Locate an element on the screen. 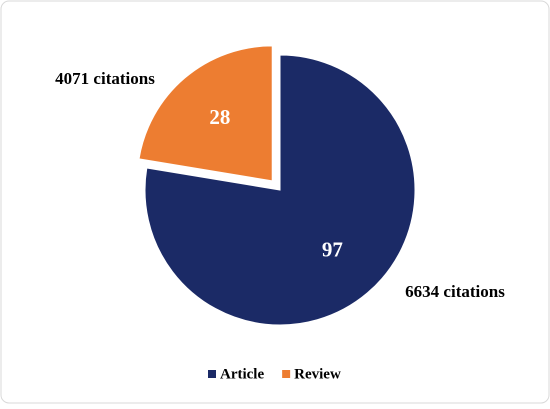 The height and width of the screenshot is (409, 550). annotation: 6634 citations is located at coordinates (455, 291).